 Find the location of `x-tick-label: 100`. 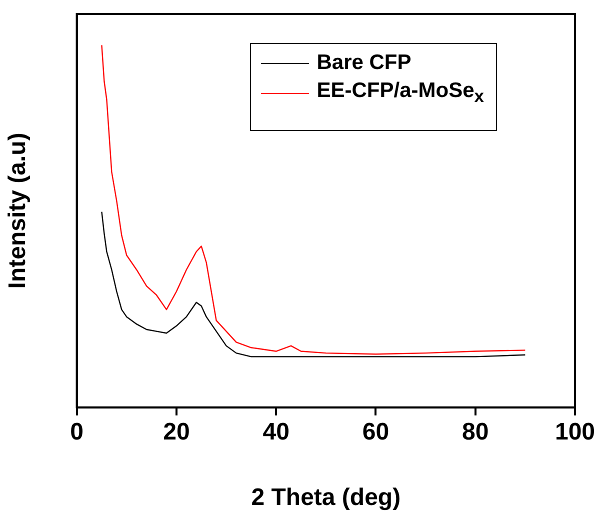

x-tick-label: 100 is located at coordinates (575, 432).